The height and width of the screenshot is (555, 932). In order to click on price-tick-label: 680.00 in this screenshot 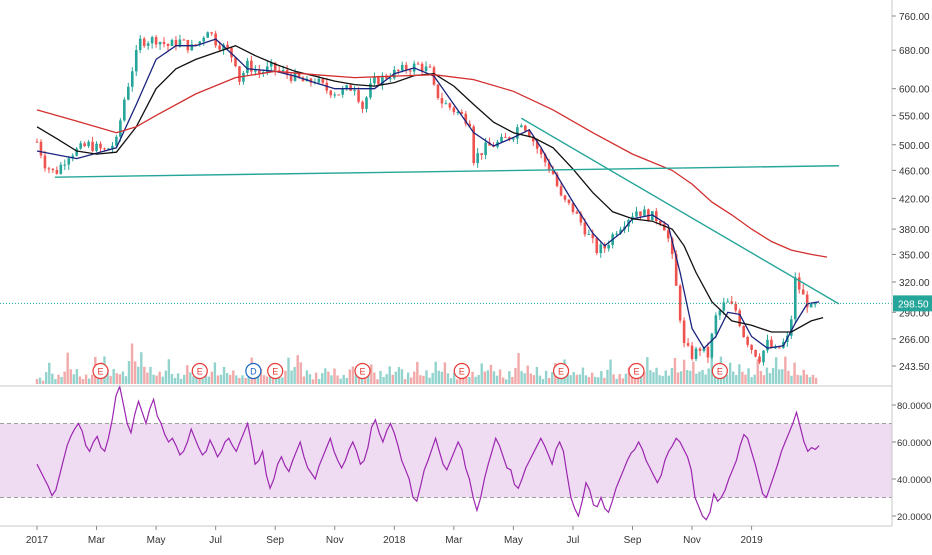, I will do `click(914, 51)`.